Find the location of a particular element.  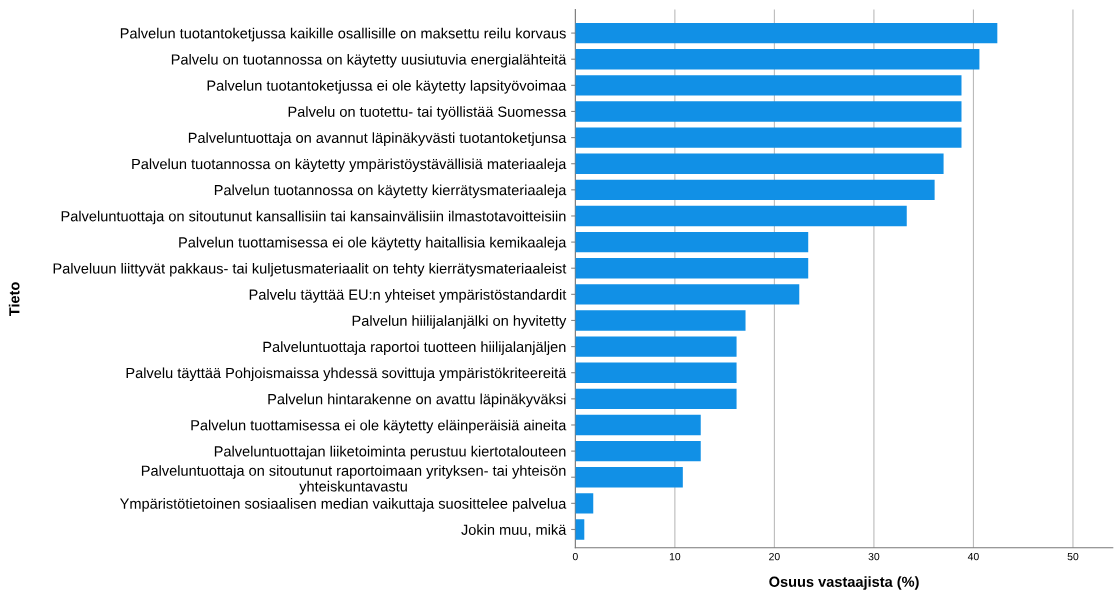

y-tick-label: Palvelu on tuotannossa on käytetty uusiutuvia energialähteitä is located at coordinates (369, 60).